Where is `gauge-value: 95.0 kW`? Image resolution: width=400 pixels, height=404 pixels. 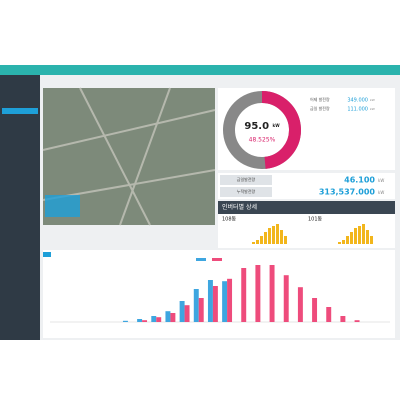
gauge-value: 95.0 kW is located at coordinates (262, 126).